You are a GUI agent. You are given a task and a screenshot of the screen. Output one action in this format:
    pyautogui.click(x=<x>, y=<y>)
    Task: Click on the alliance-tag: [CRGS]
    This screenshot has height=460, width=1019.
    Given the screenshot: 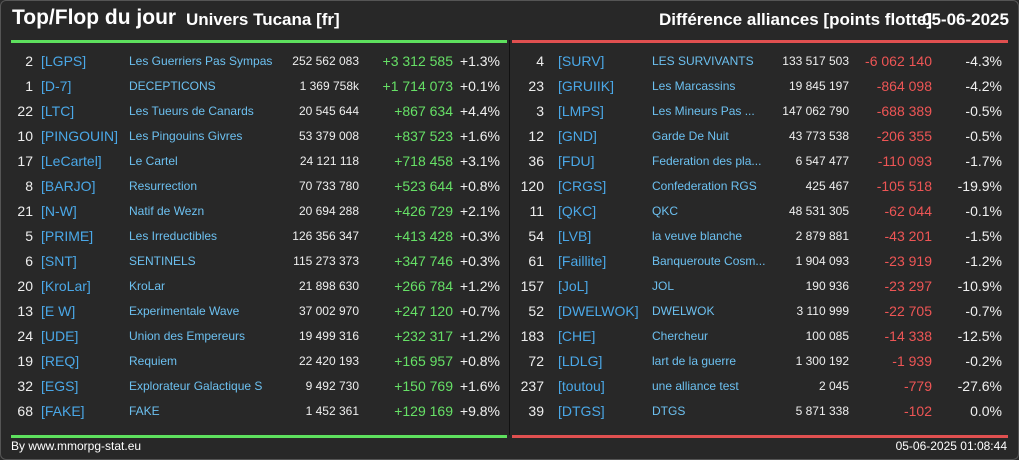 What is the action you would take?
    pyautogui.click(x=582, y=186)
    